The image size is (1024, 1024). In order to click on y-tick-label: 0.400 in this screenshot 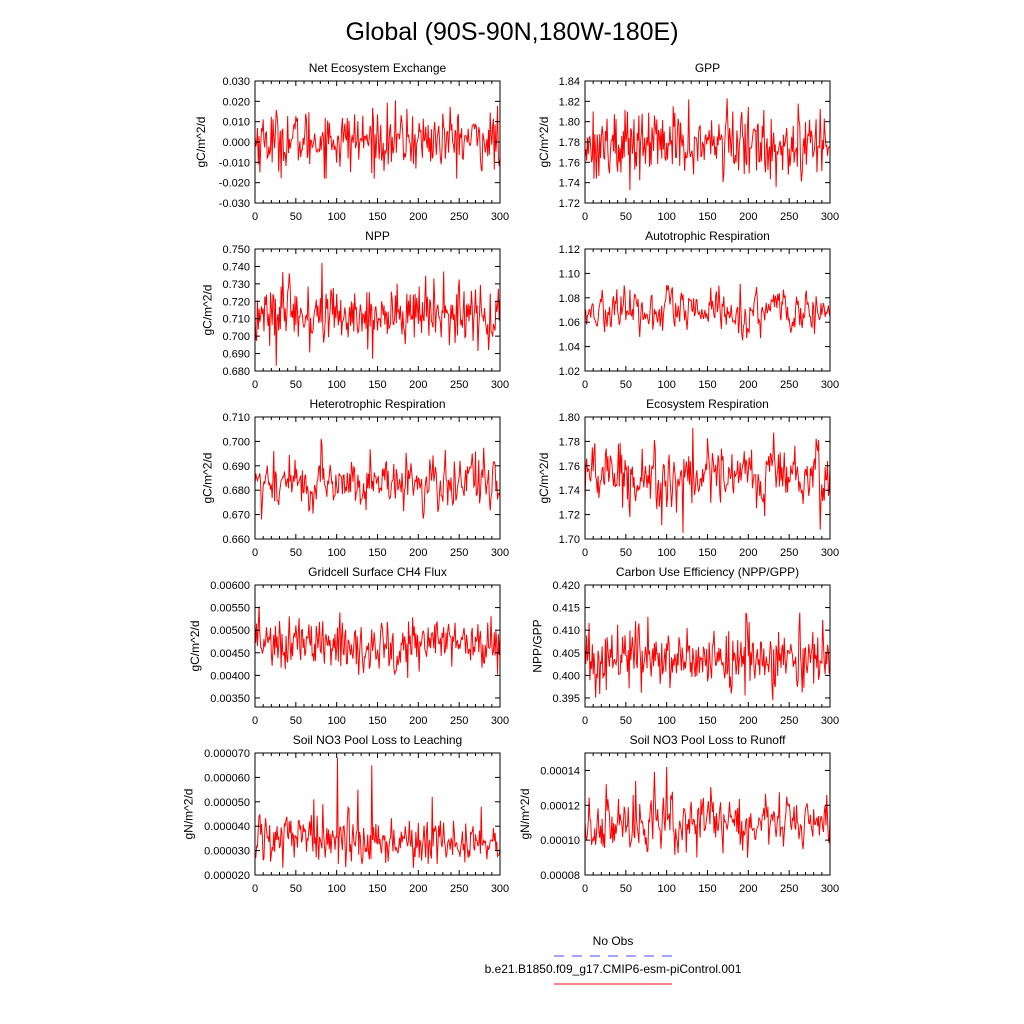, I will do `click(566, 676)`.